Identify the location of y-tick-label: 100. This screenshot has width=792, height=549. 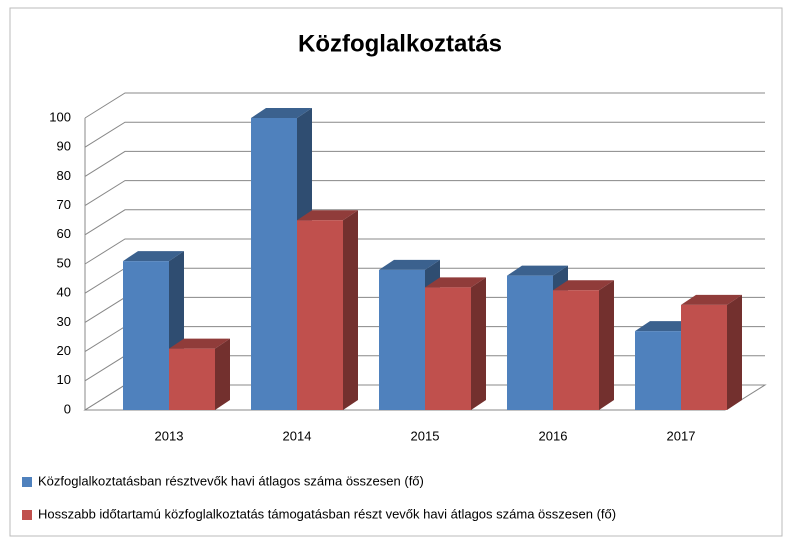
(60, 116).